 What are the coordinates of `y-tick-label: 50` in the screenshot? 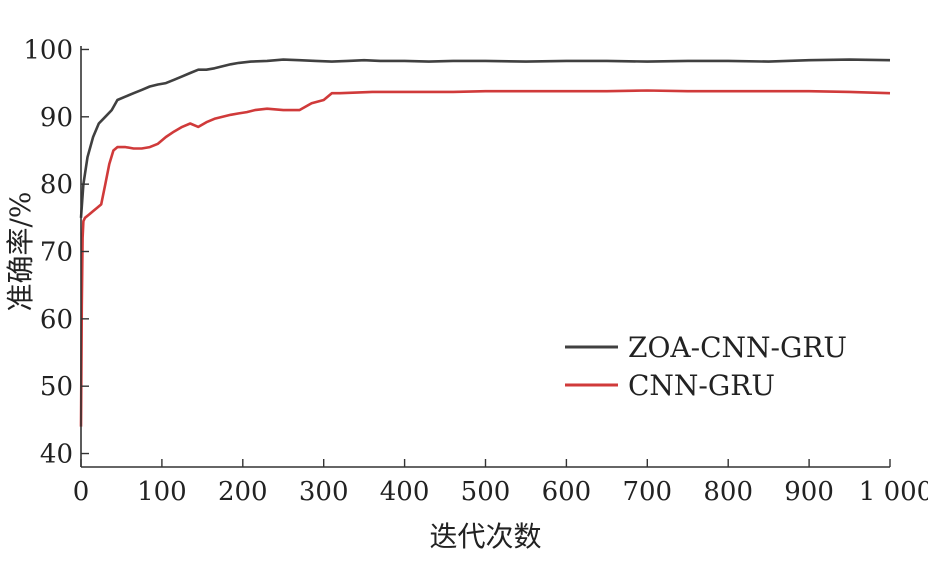 It's located at (56, 387).